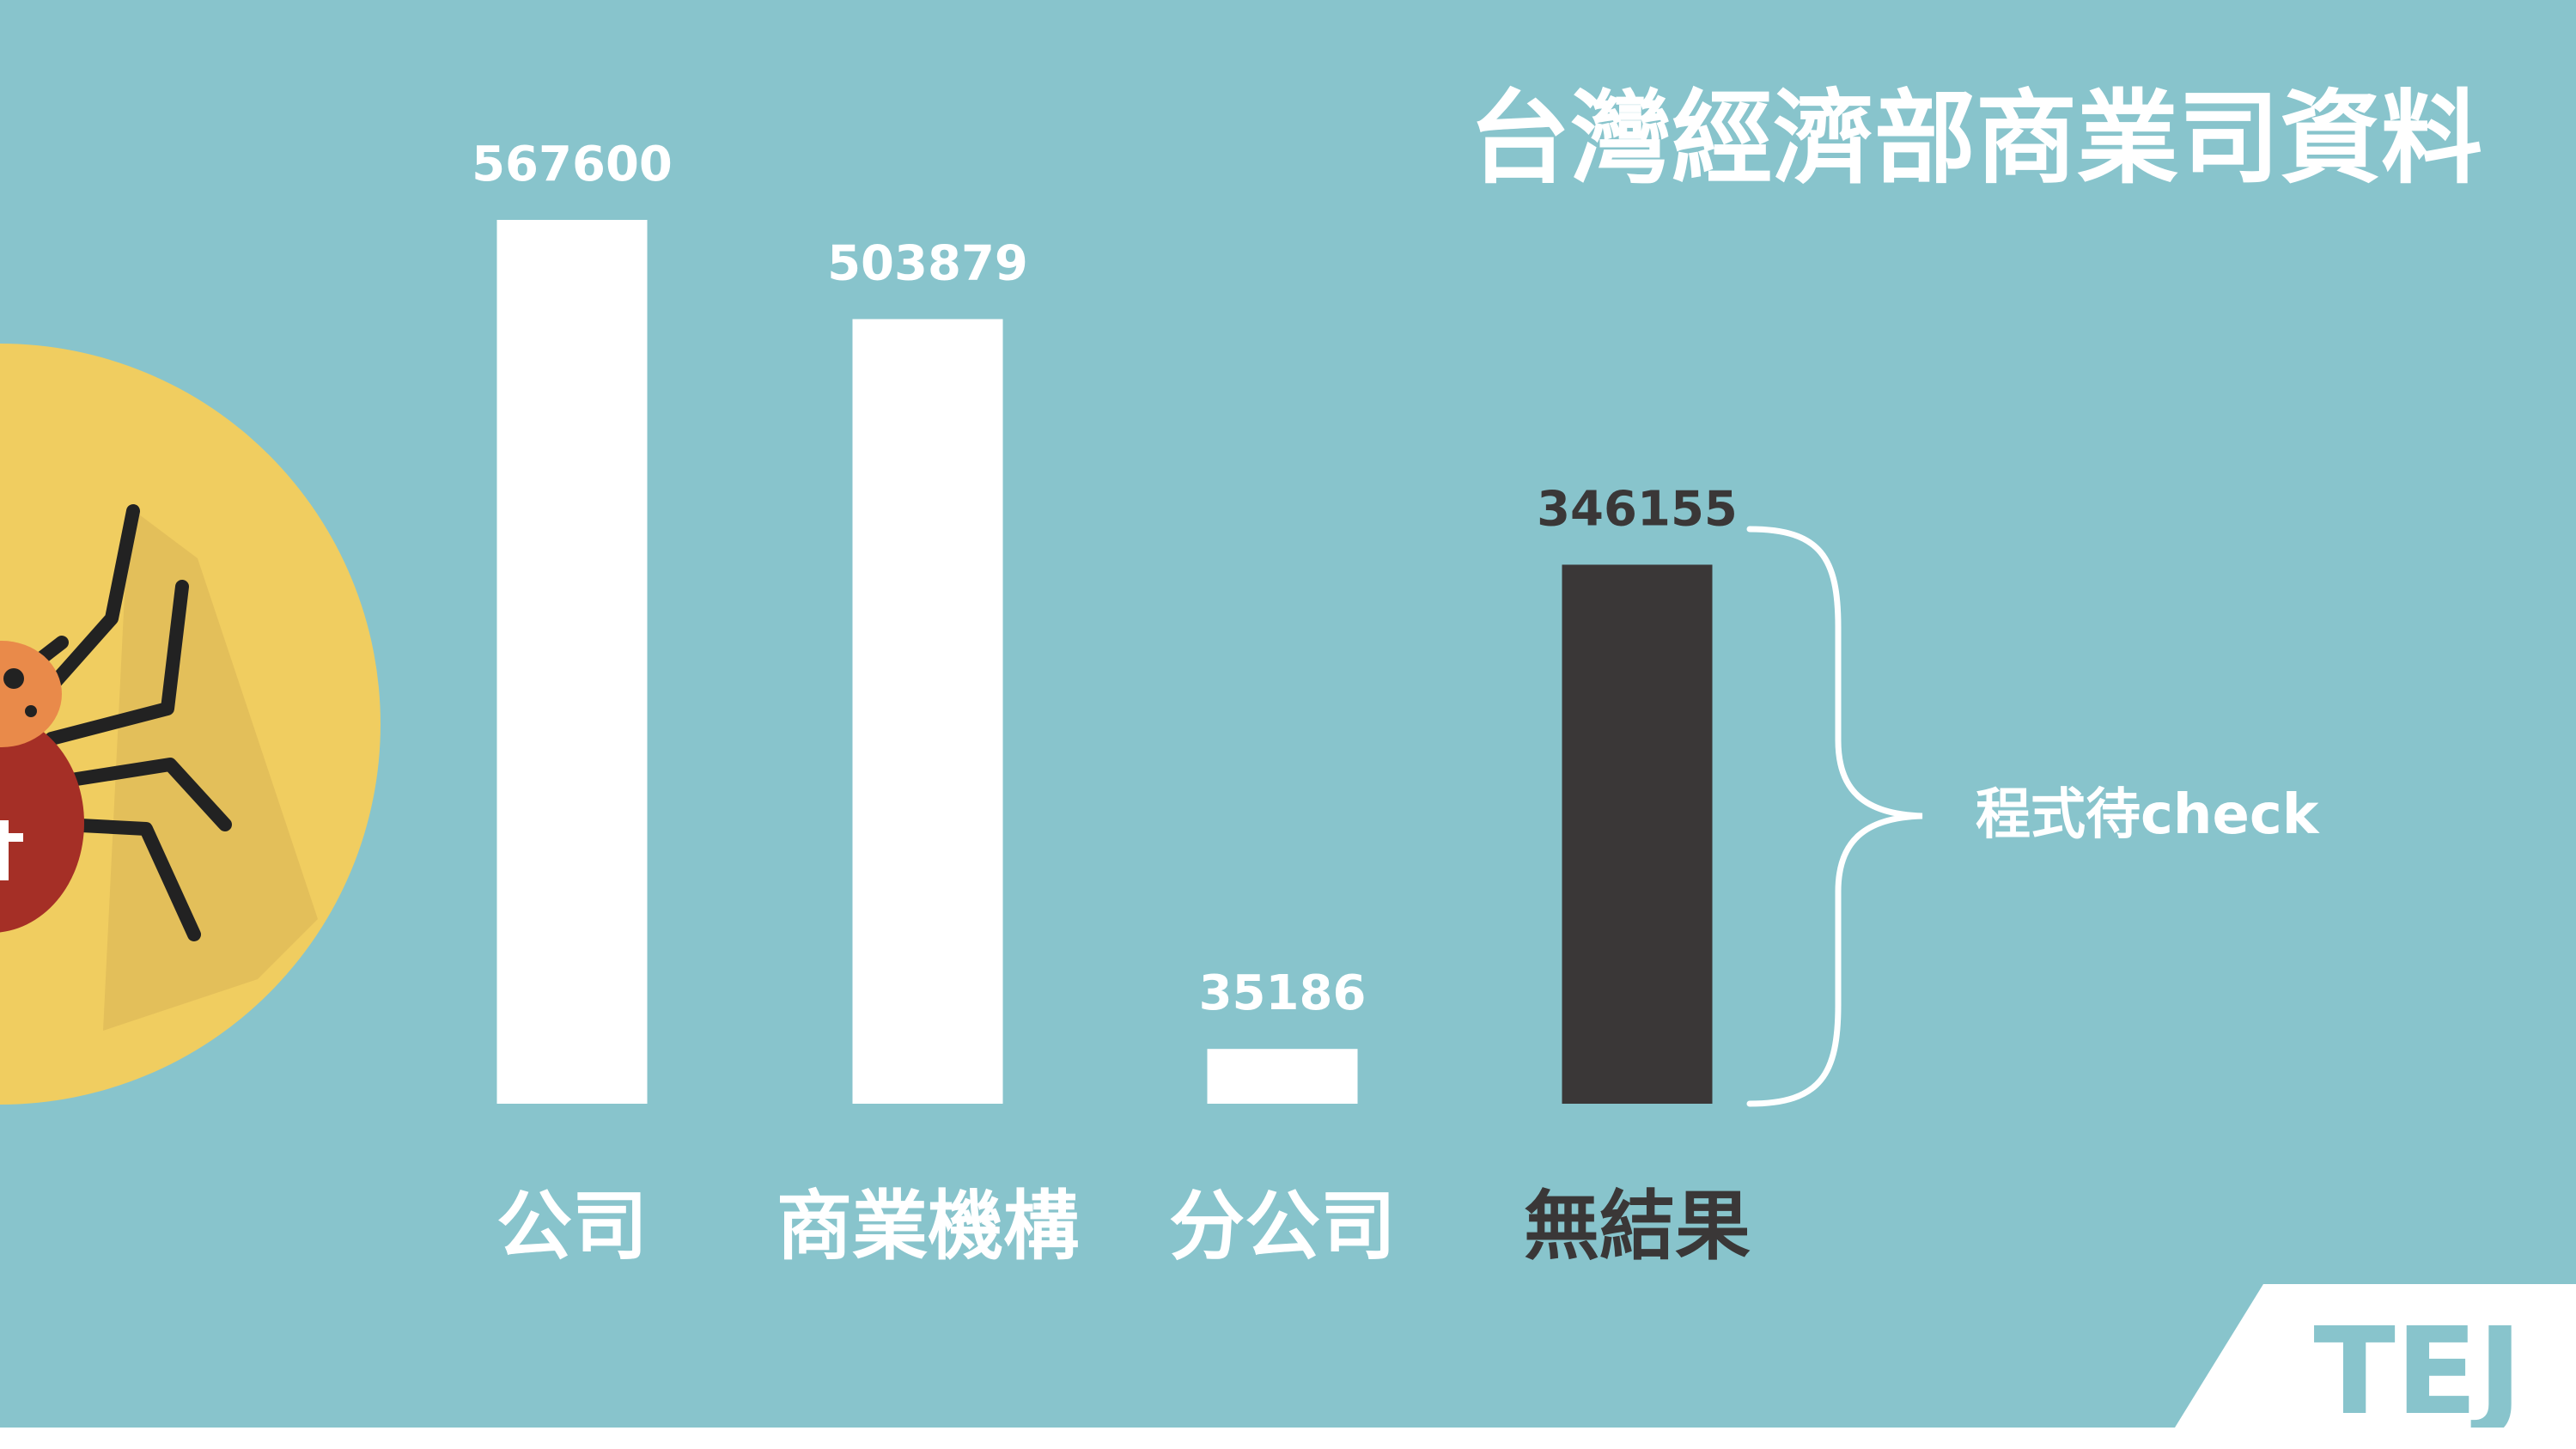 This screenshot has height=1449, width=2576. What do you see at coordinates (2417, 1365) in the screenshot?
I see `logo-text: TEJ` at bounding box center [2417, 1365].